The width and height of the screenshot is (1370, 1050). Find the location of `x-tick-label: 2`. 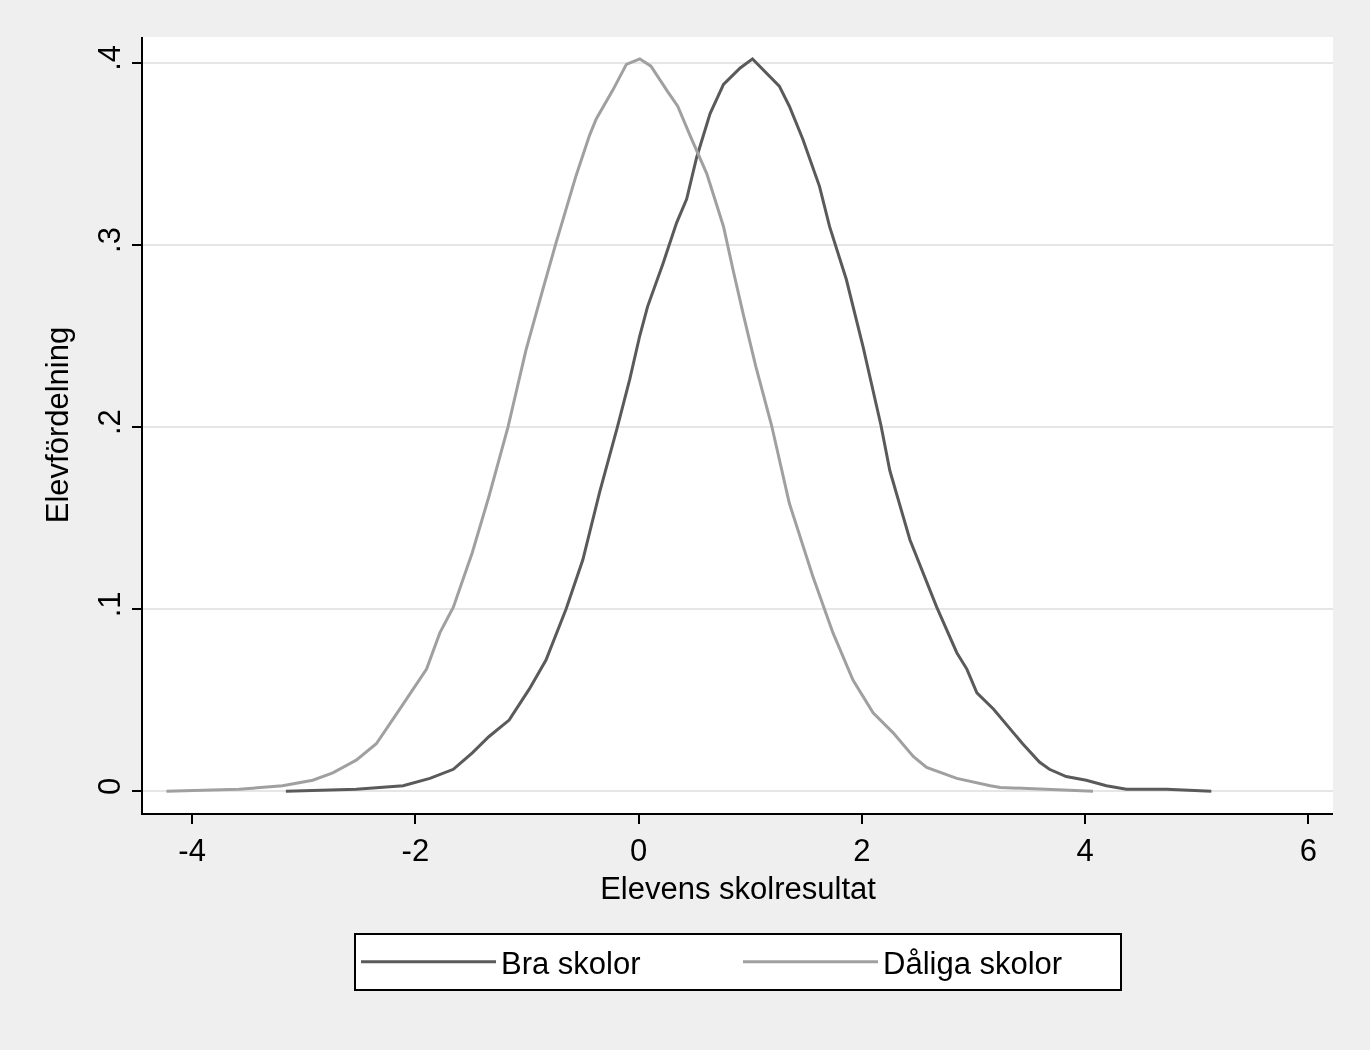

x-tick-label: 2 is located at coordinates (862, 851).